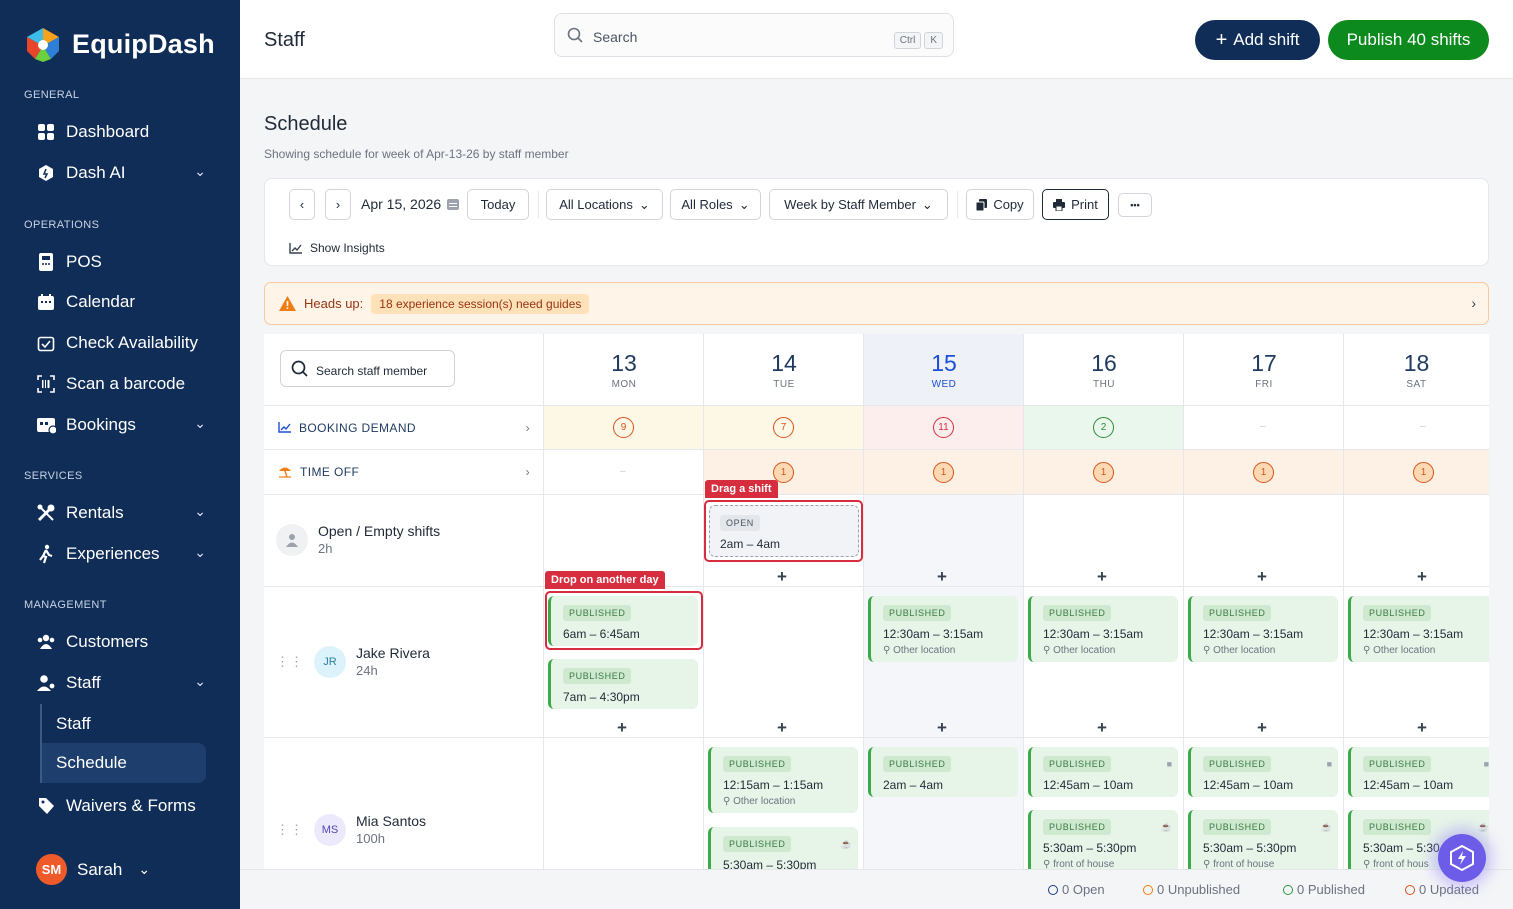 This screenshot has height=909, width=1513. I want to click on more-options-button: •••, so click(1135, 205).